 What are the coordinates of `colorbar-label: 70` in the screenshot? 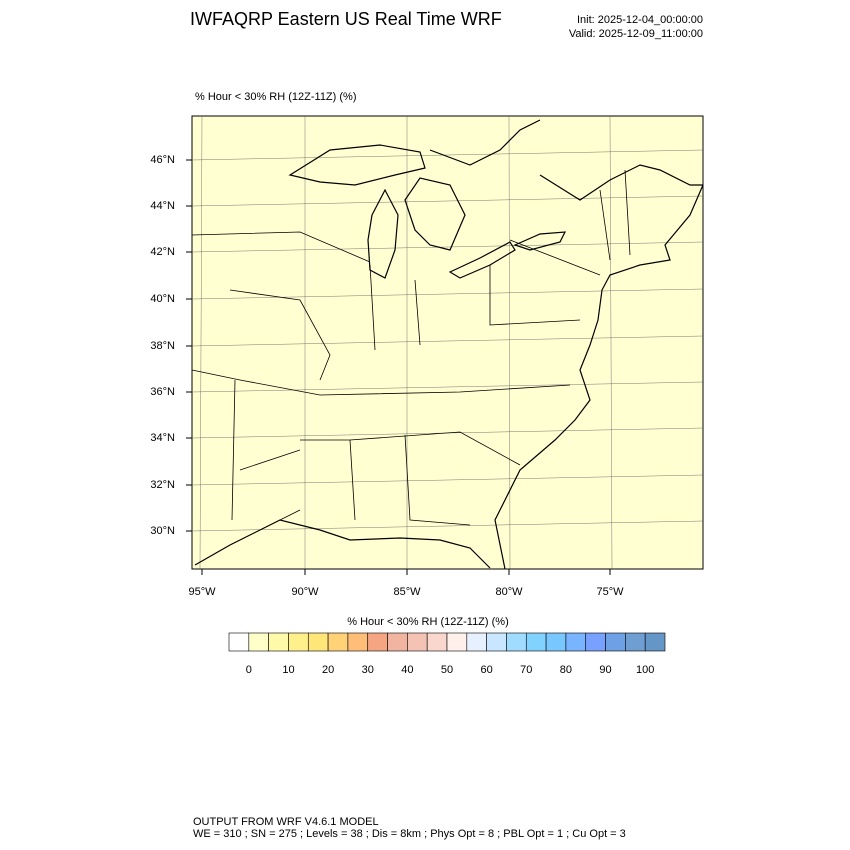 It's located at (526, 670).